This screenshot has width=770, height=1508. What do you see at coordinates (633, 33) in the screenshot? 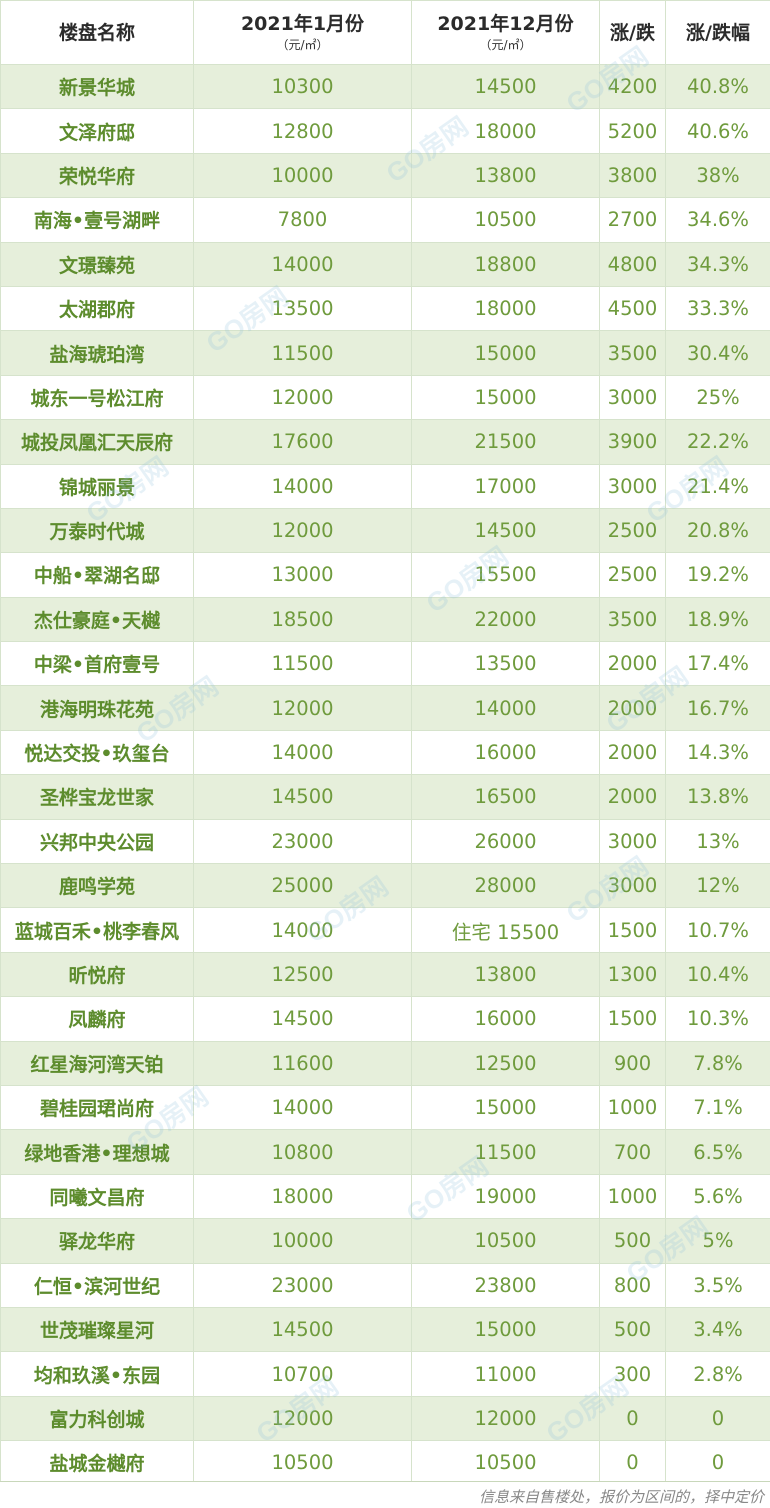
I see `header-change: 涨/跌` at bounding box center [633, 33].